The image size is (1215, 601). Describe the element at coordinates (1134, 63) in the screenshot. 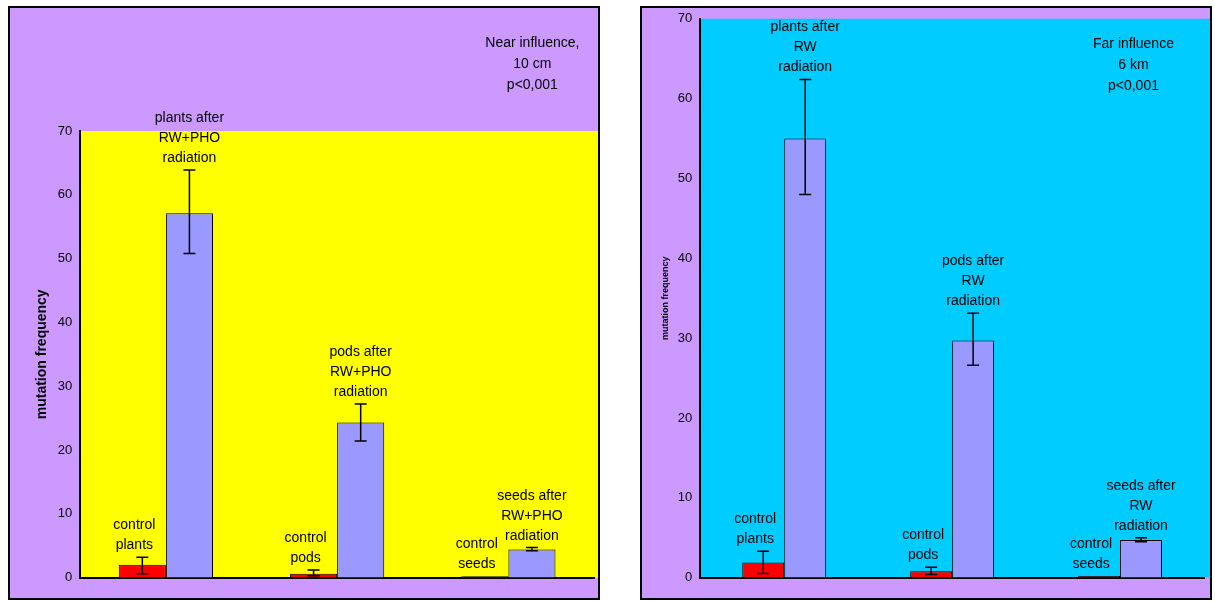

I see `annotation: Far influence 6 km p<0,001` at that location.